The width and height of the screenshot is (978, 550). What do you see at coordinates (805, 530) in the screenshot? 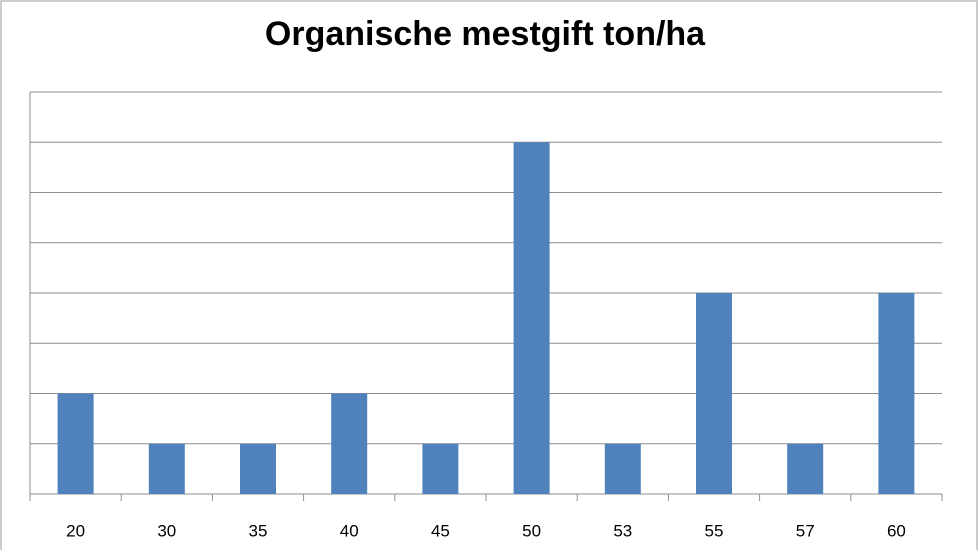
I see `x-tick-label: 57` at bounding box center [805, 530].